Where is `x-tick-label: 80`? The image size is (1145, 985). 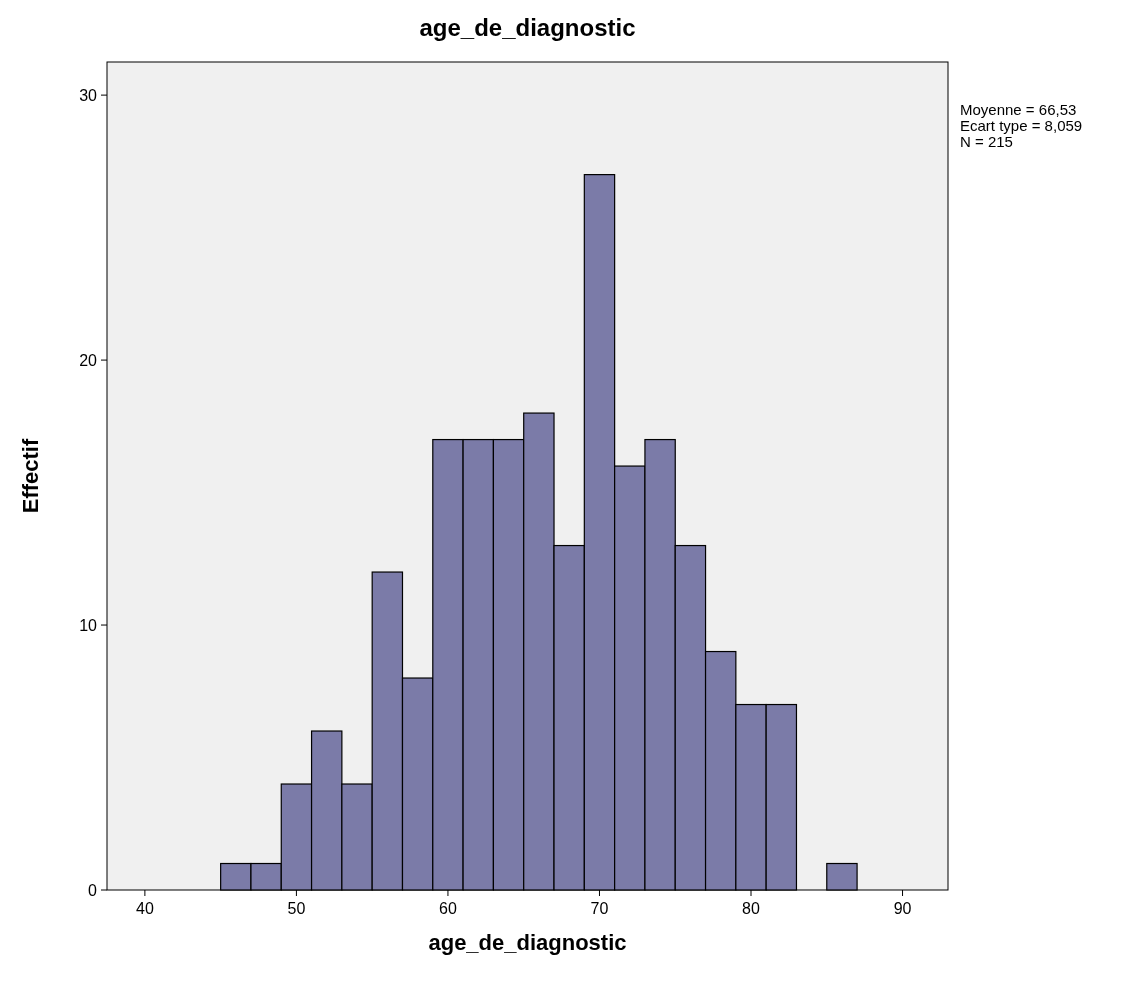
x-tick-label: 80 is located at coordinates (751, 908).